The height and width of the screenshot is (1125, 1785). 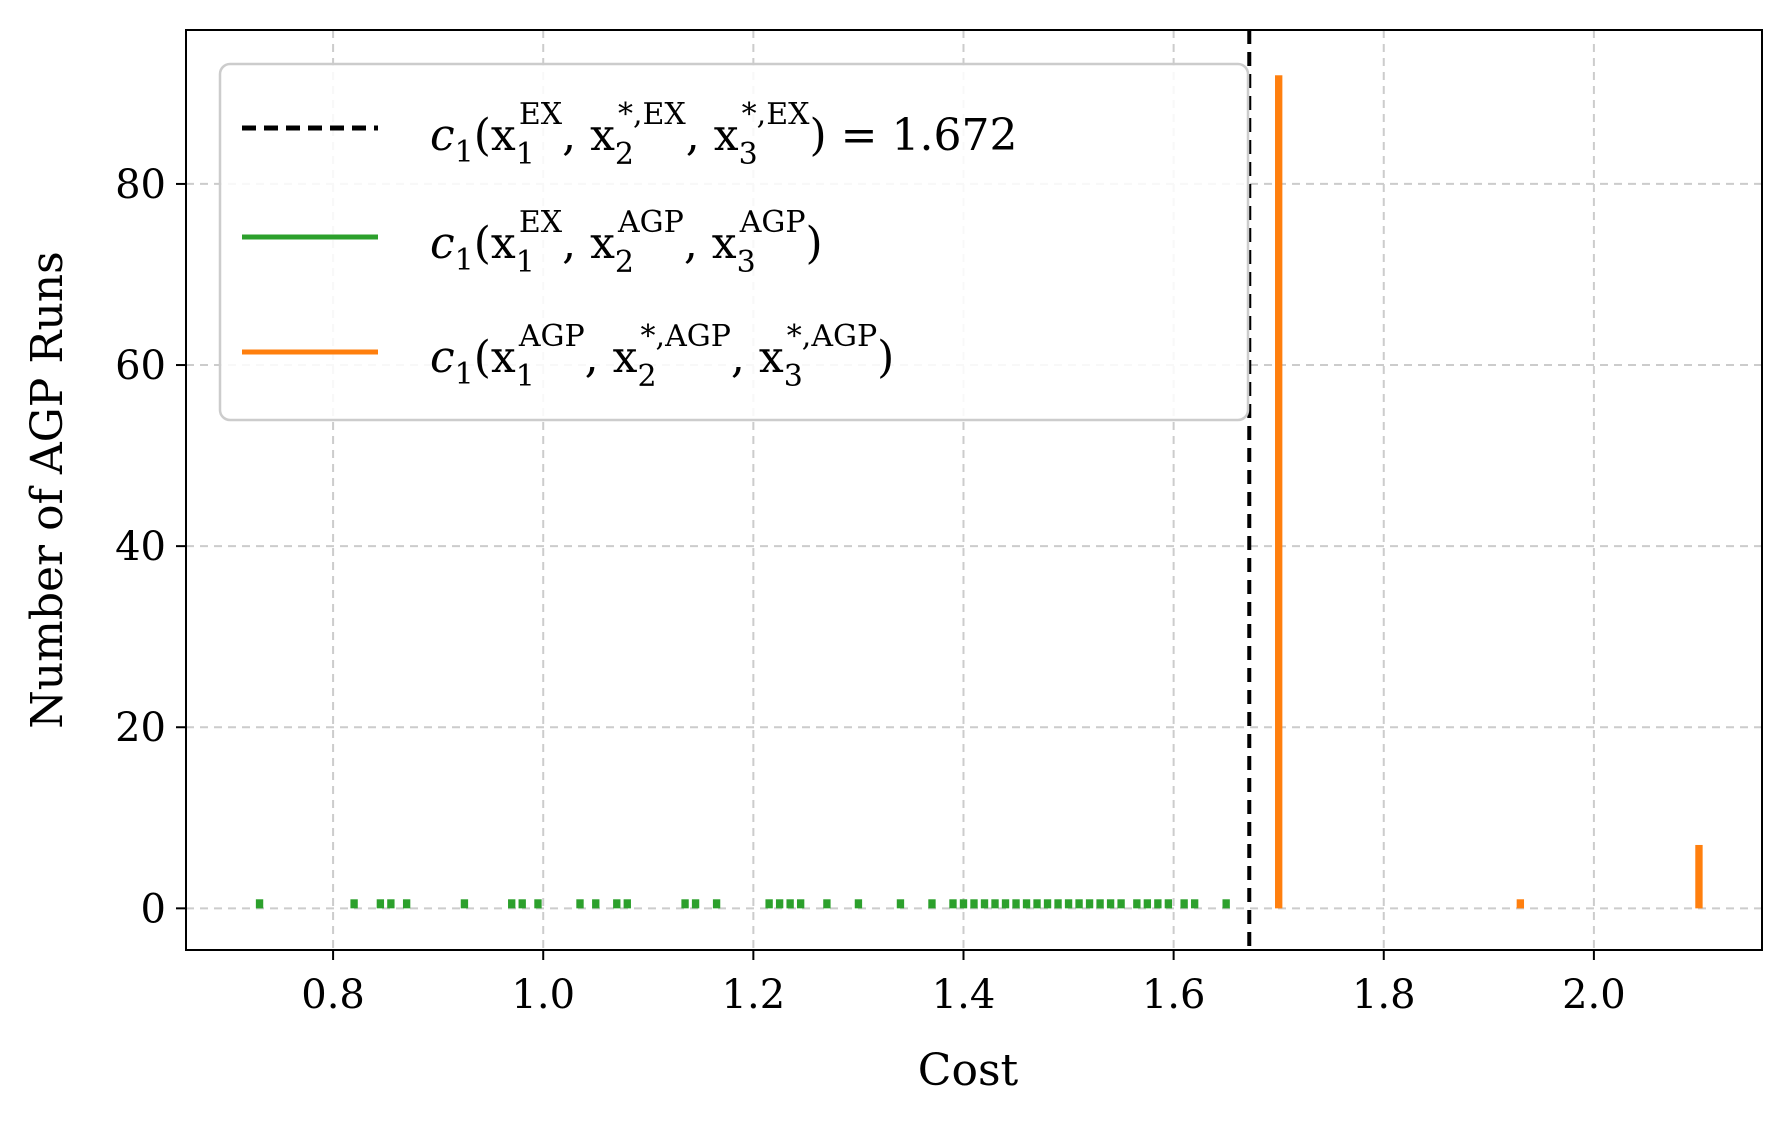 What do you see at coordinates (140, 728) in the screenshot?
I see `y-tick-label: 20` at bounding box center [140, 728].